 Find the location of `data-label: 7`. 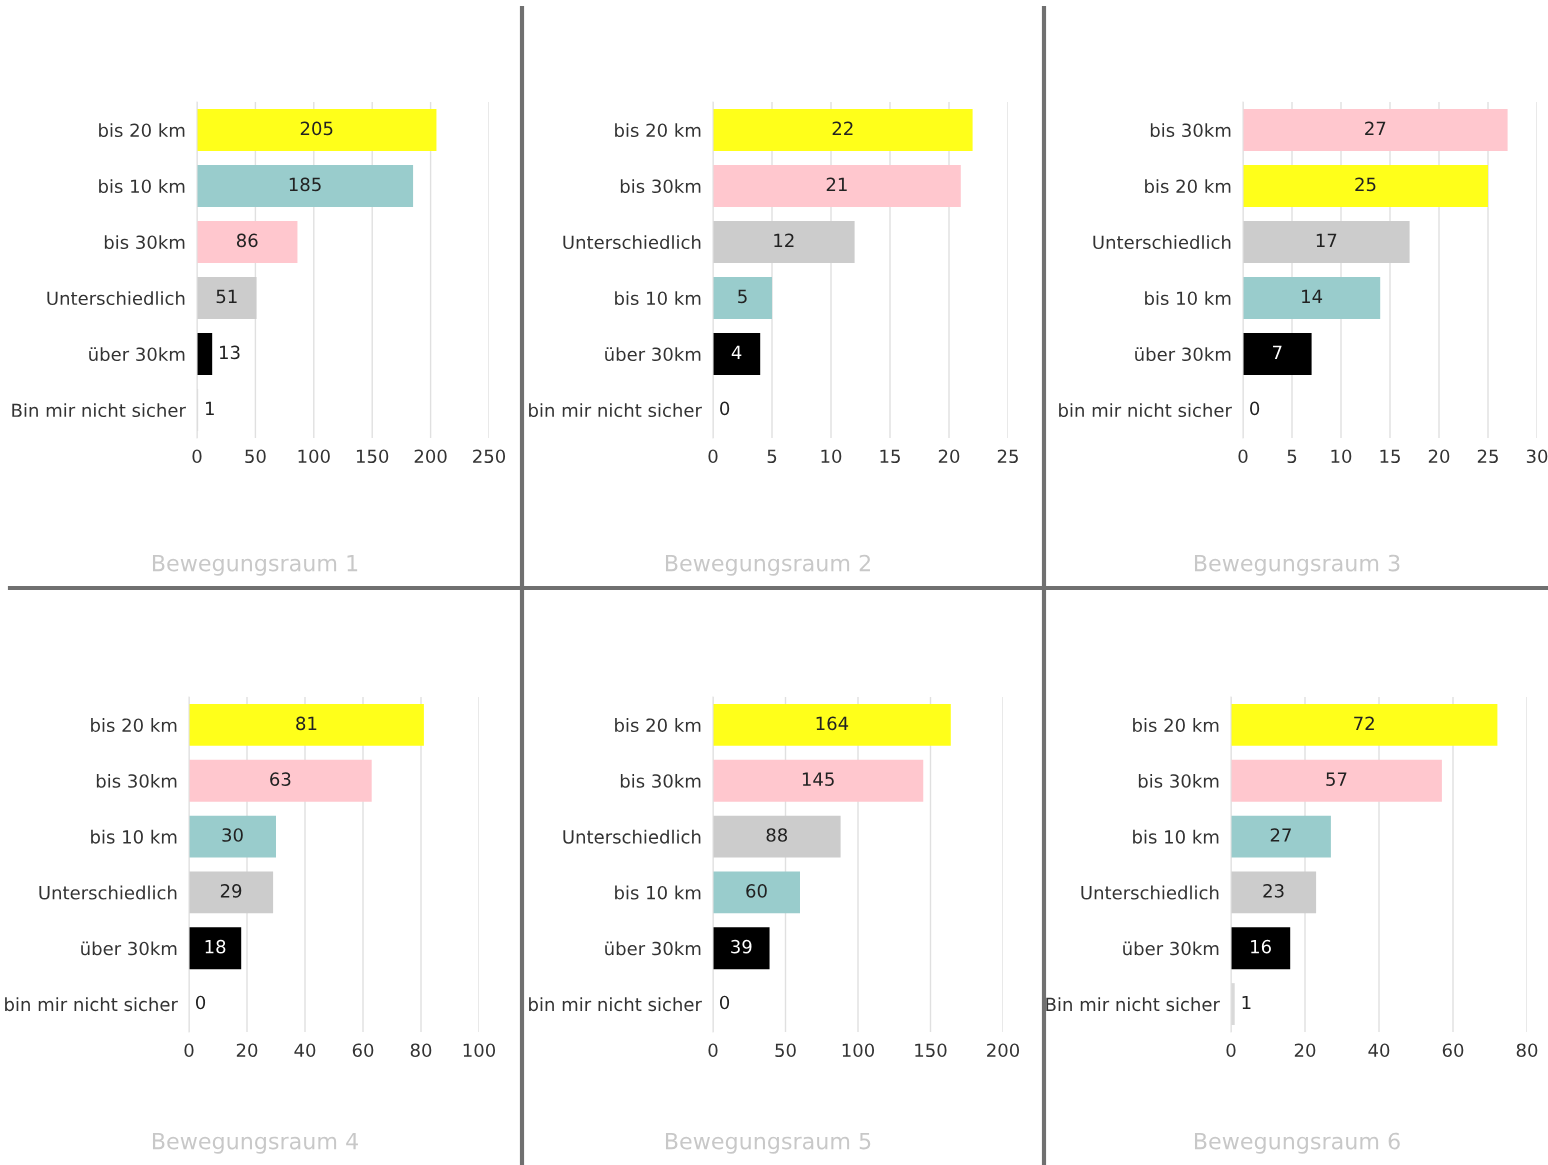

data-label: 7 is located at coordinates (1277, 352).